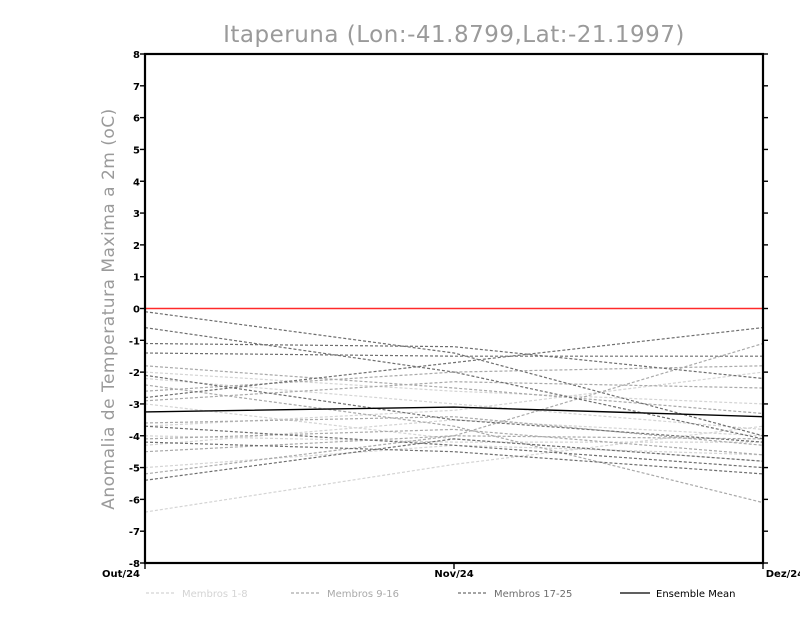 The width and height of the screenshot is (800, 618). I want to click on series-line-group1-member6, so click(454, 403).